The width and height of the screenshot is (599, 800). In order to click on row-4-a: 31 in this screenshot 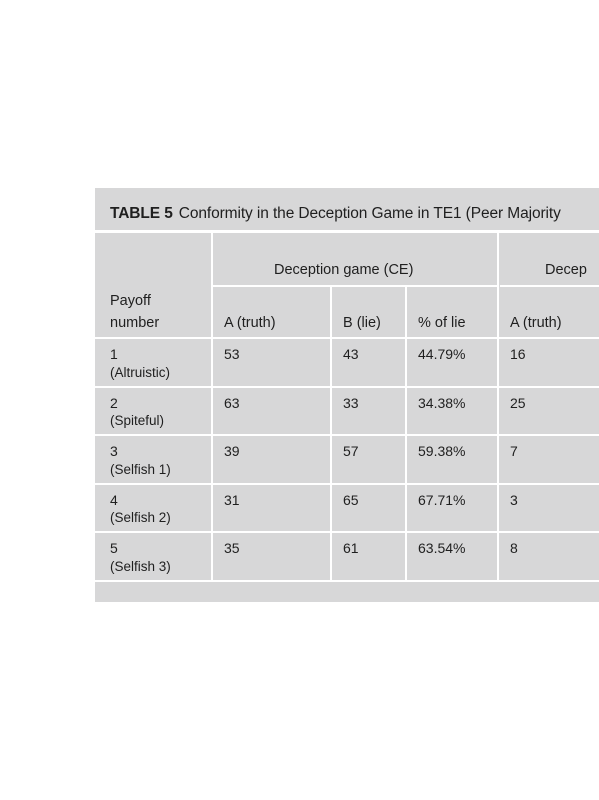, I will do `click(232, 500)`.